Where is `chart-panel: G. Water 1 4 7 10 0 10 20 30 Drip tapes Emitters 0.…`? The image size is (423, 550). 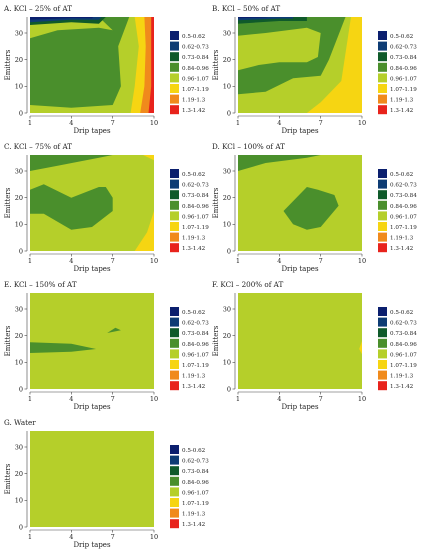 chart-panel: G. Water 1 4 7 10 0 10 20 30 Drip tapes Emitters 0.… is located at coordinates (106, 483).